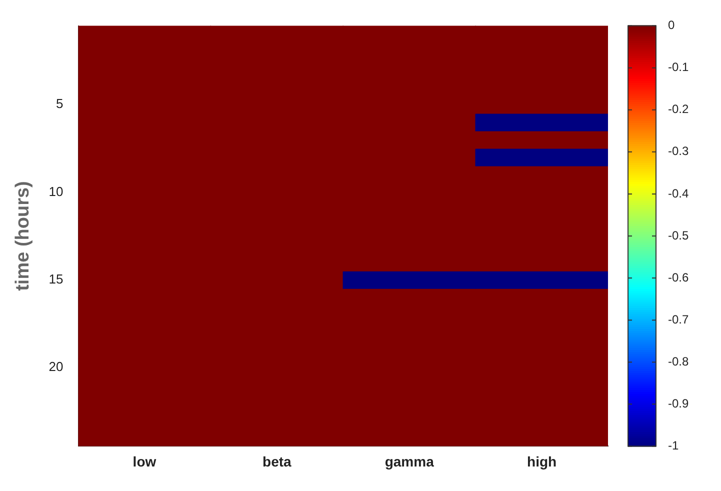  What do you see at coordinates (56, 278) in the screenshot?
I see `y-tick-label: 15` at bounding box center [56, 278].